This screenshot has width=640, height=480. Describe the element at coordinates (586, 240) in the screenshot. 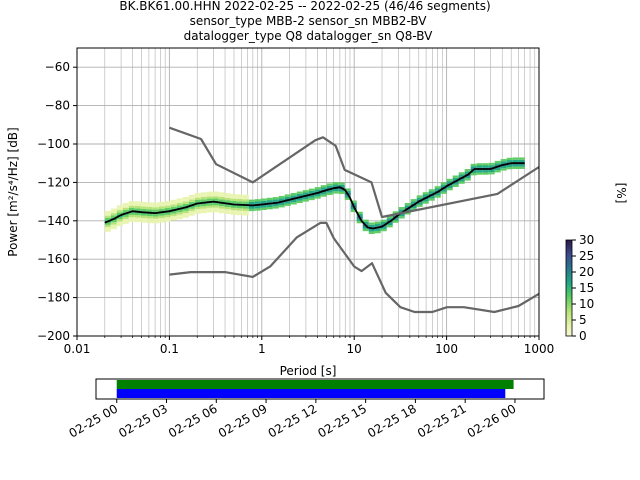

I see `colorbar-tick-label: 30` at that location.